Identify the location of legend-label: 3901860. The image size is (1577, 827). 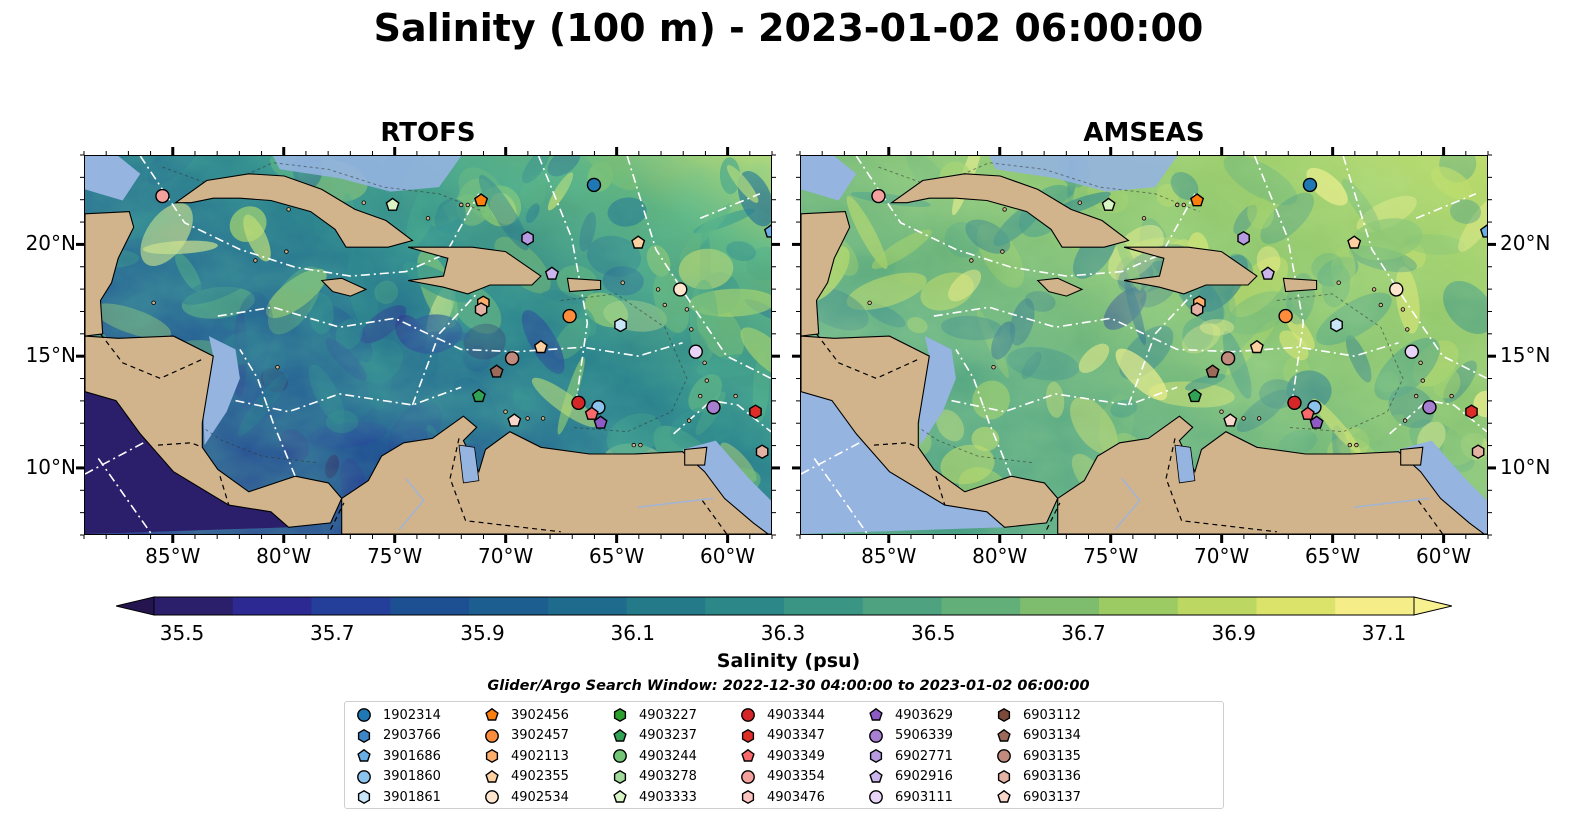
(412, 777).